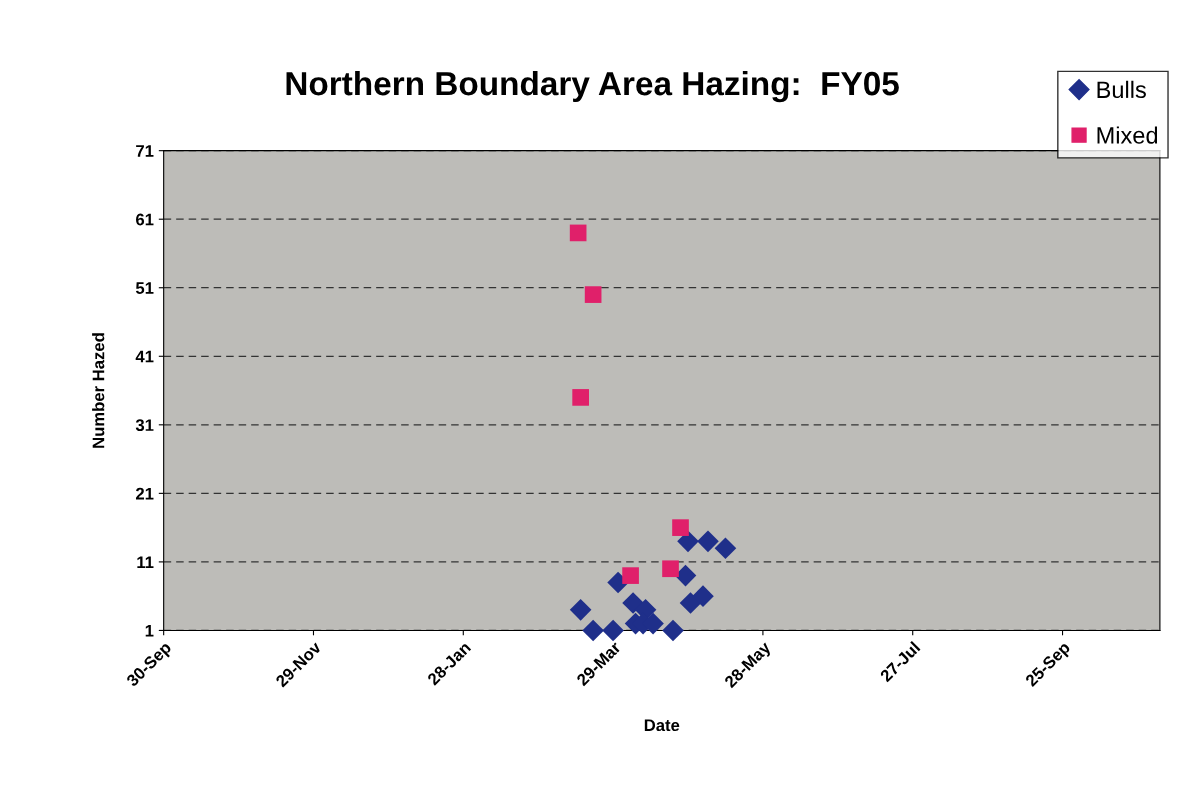  Describe the element at coordinates (145, 151) in the screenshot. I see `y-tick-label: 71` at that location.